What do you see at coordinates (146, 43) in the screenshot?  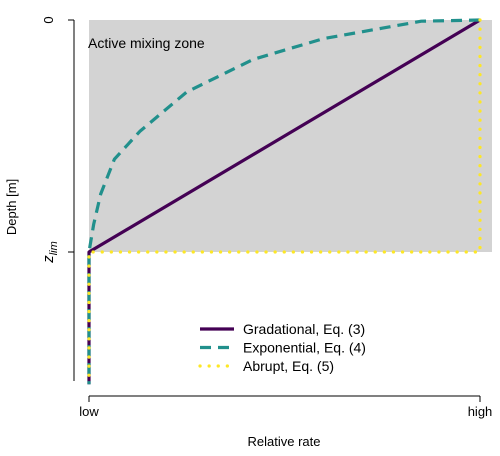 I see `active-mixing-zone-label: Active mixing zone` at bounding box center [146, 43].